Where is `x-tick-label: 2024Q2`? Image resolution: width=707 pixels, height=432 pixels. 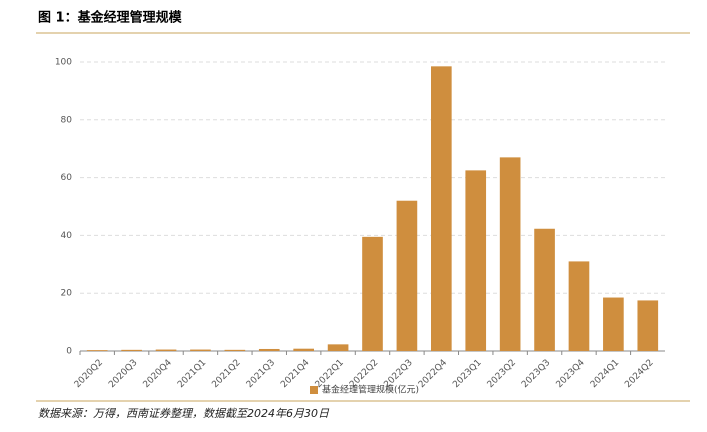 x-tick-label: 2024Q2 is located at coordinates (639, 374).